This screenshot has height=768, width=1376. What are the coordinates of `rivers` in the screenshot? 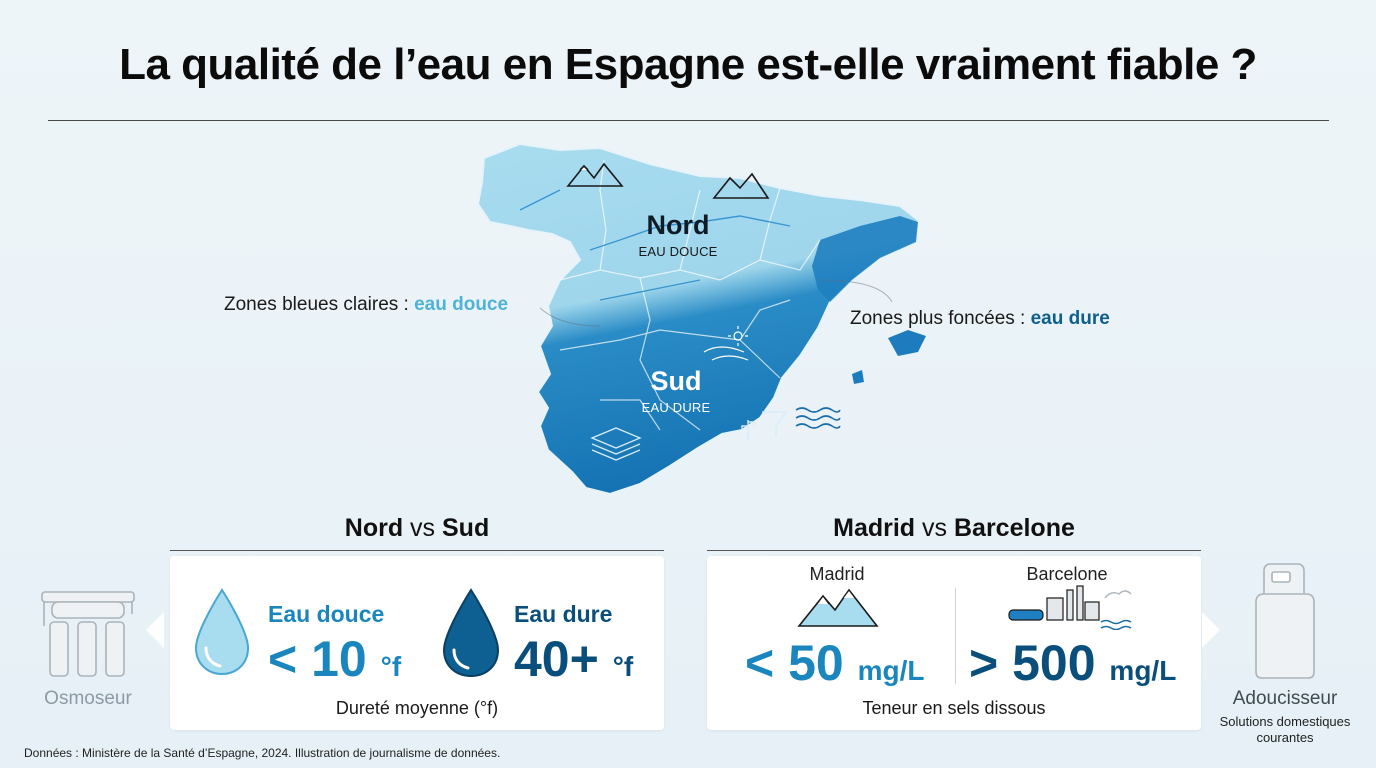 It's located at (655, 245).